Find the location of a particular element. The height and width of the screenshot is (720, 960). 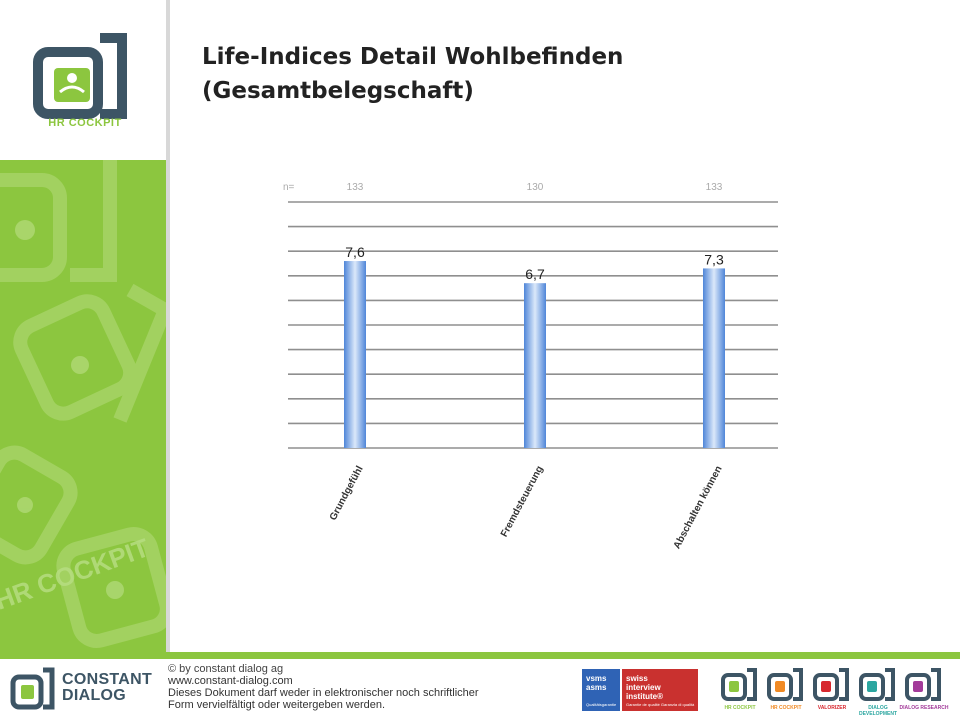

footer-brand: CONSTANT DIALOG is located at coordinates (107, 688).